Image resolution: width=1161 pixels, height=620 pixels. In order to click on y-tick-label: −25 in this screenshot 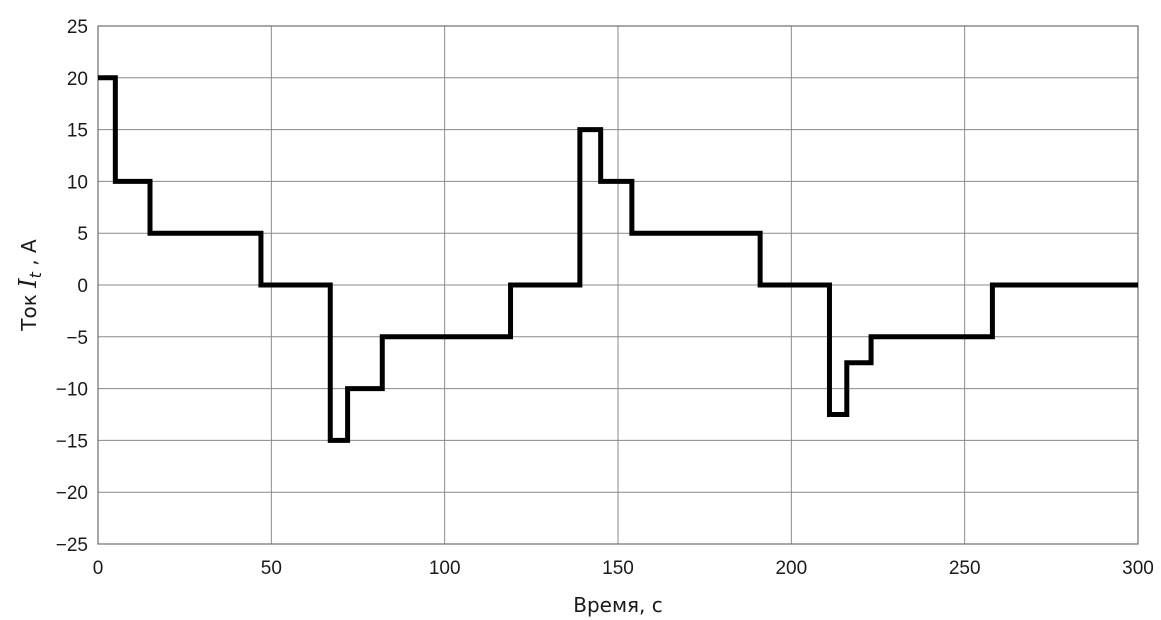, I will do `click(72, 545)`.